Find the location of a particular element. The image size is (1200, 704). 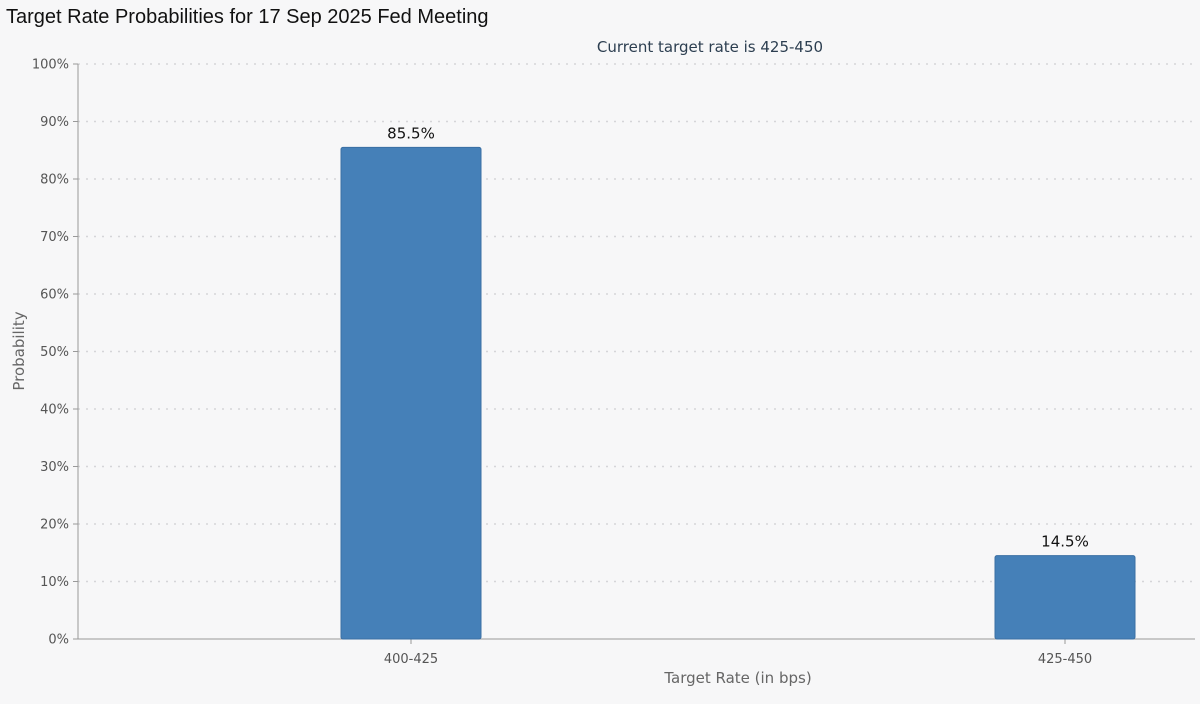

x-axis-label: Target Rate (in bps) is located at coordinates (737, 678).